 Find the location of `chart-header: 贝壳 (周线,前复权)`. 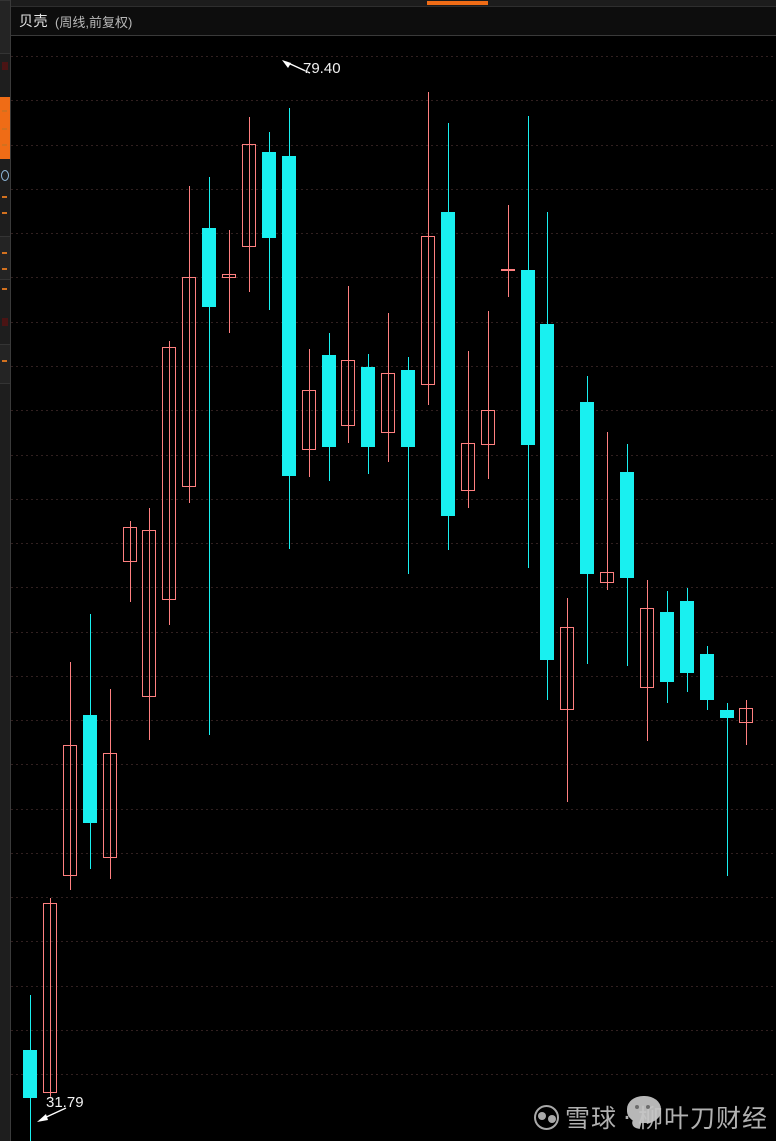

chart-header: 贝壳 (周线,前复权) is located at coordinates (393, 21).